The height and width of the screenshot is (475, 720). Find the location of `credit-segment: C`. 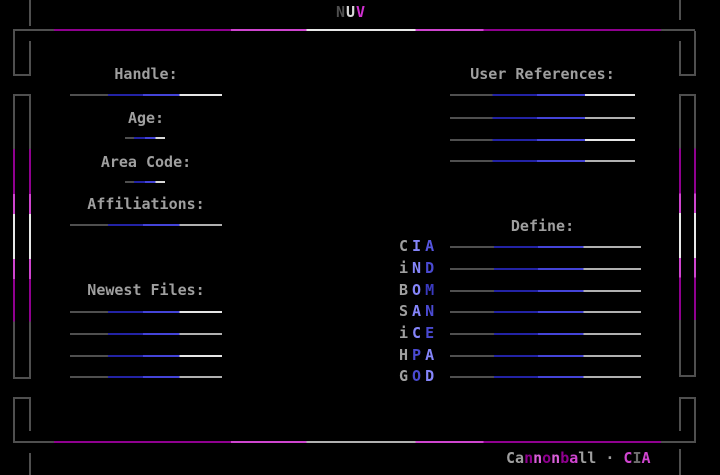

credit-segment: C is located at coordinates (628, 458).